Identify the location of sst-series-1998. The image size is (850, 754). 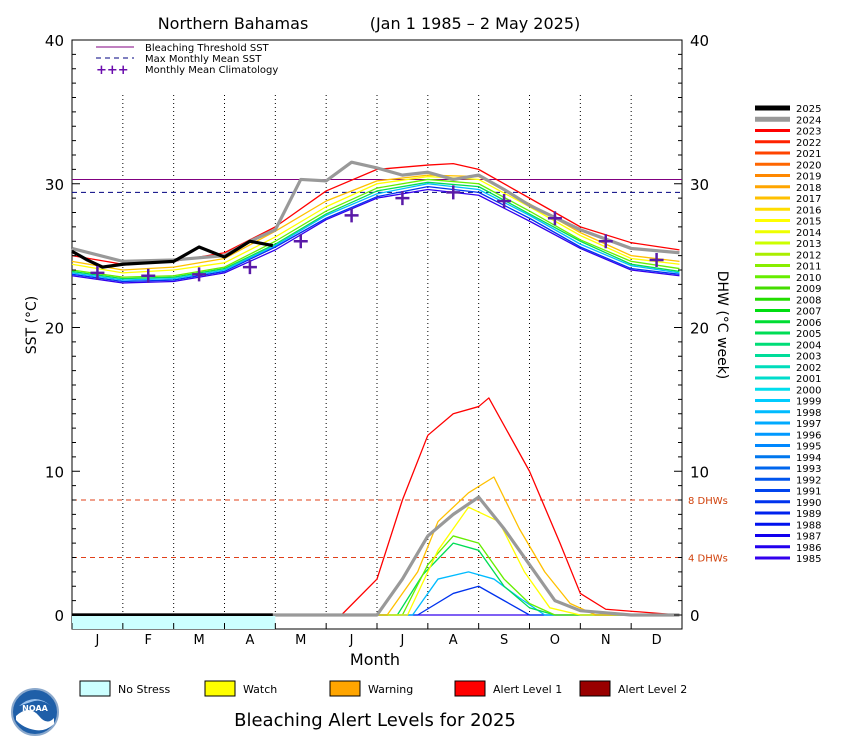
(375, 232).